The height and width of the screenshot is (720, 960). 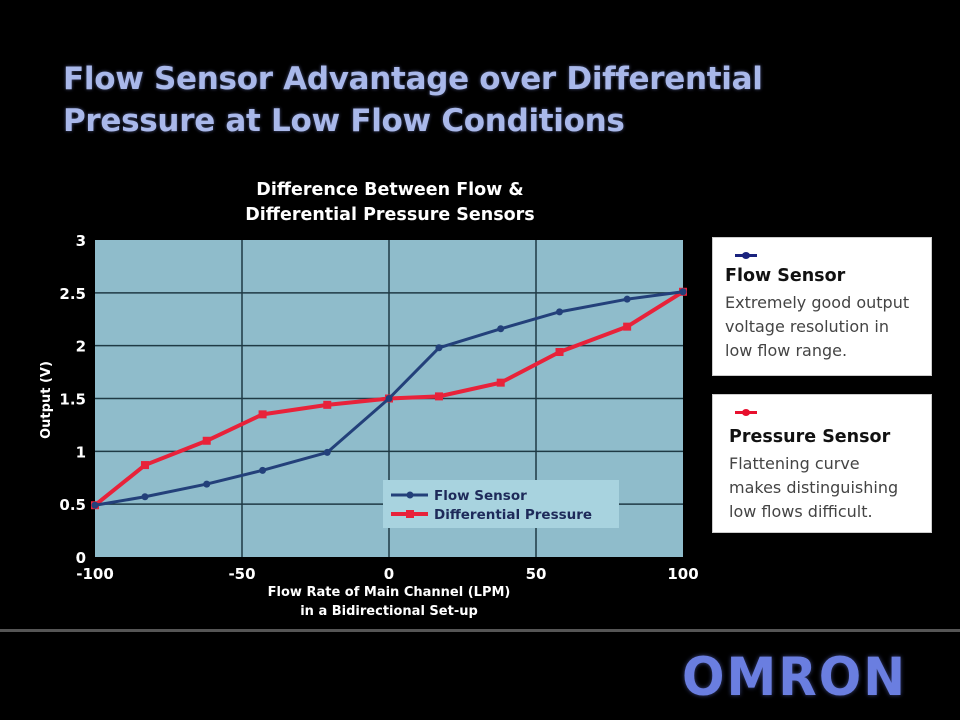 I want to click on chart-legend: Flow Sensor Differential Pressure, so click(x=501, y=504).